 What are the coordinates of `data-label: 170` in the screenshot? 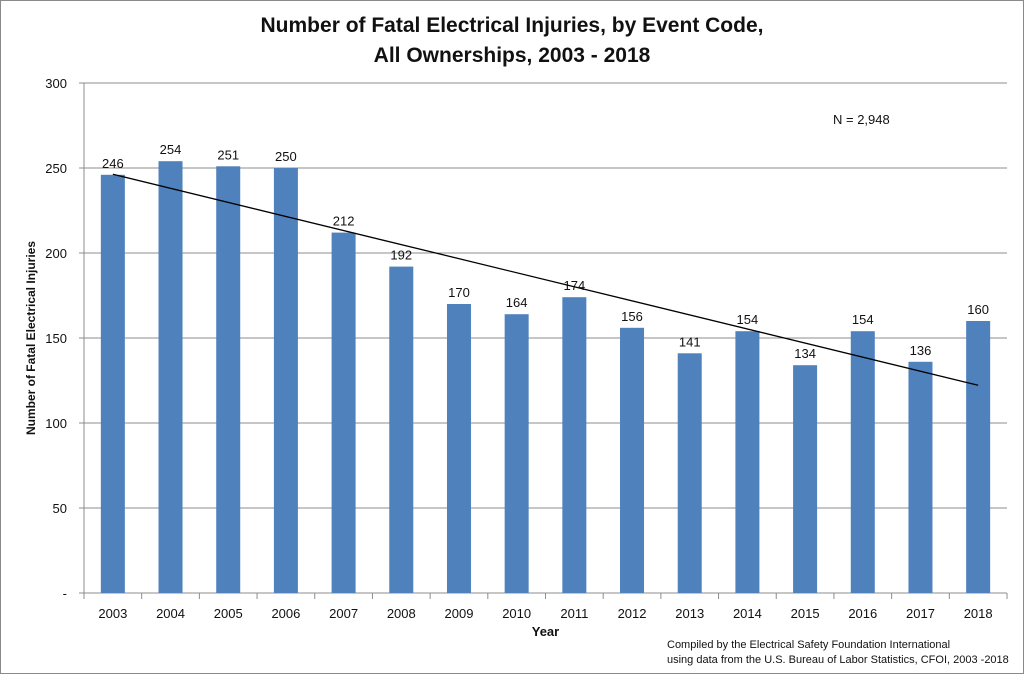 It's located at (459, 292).